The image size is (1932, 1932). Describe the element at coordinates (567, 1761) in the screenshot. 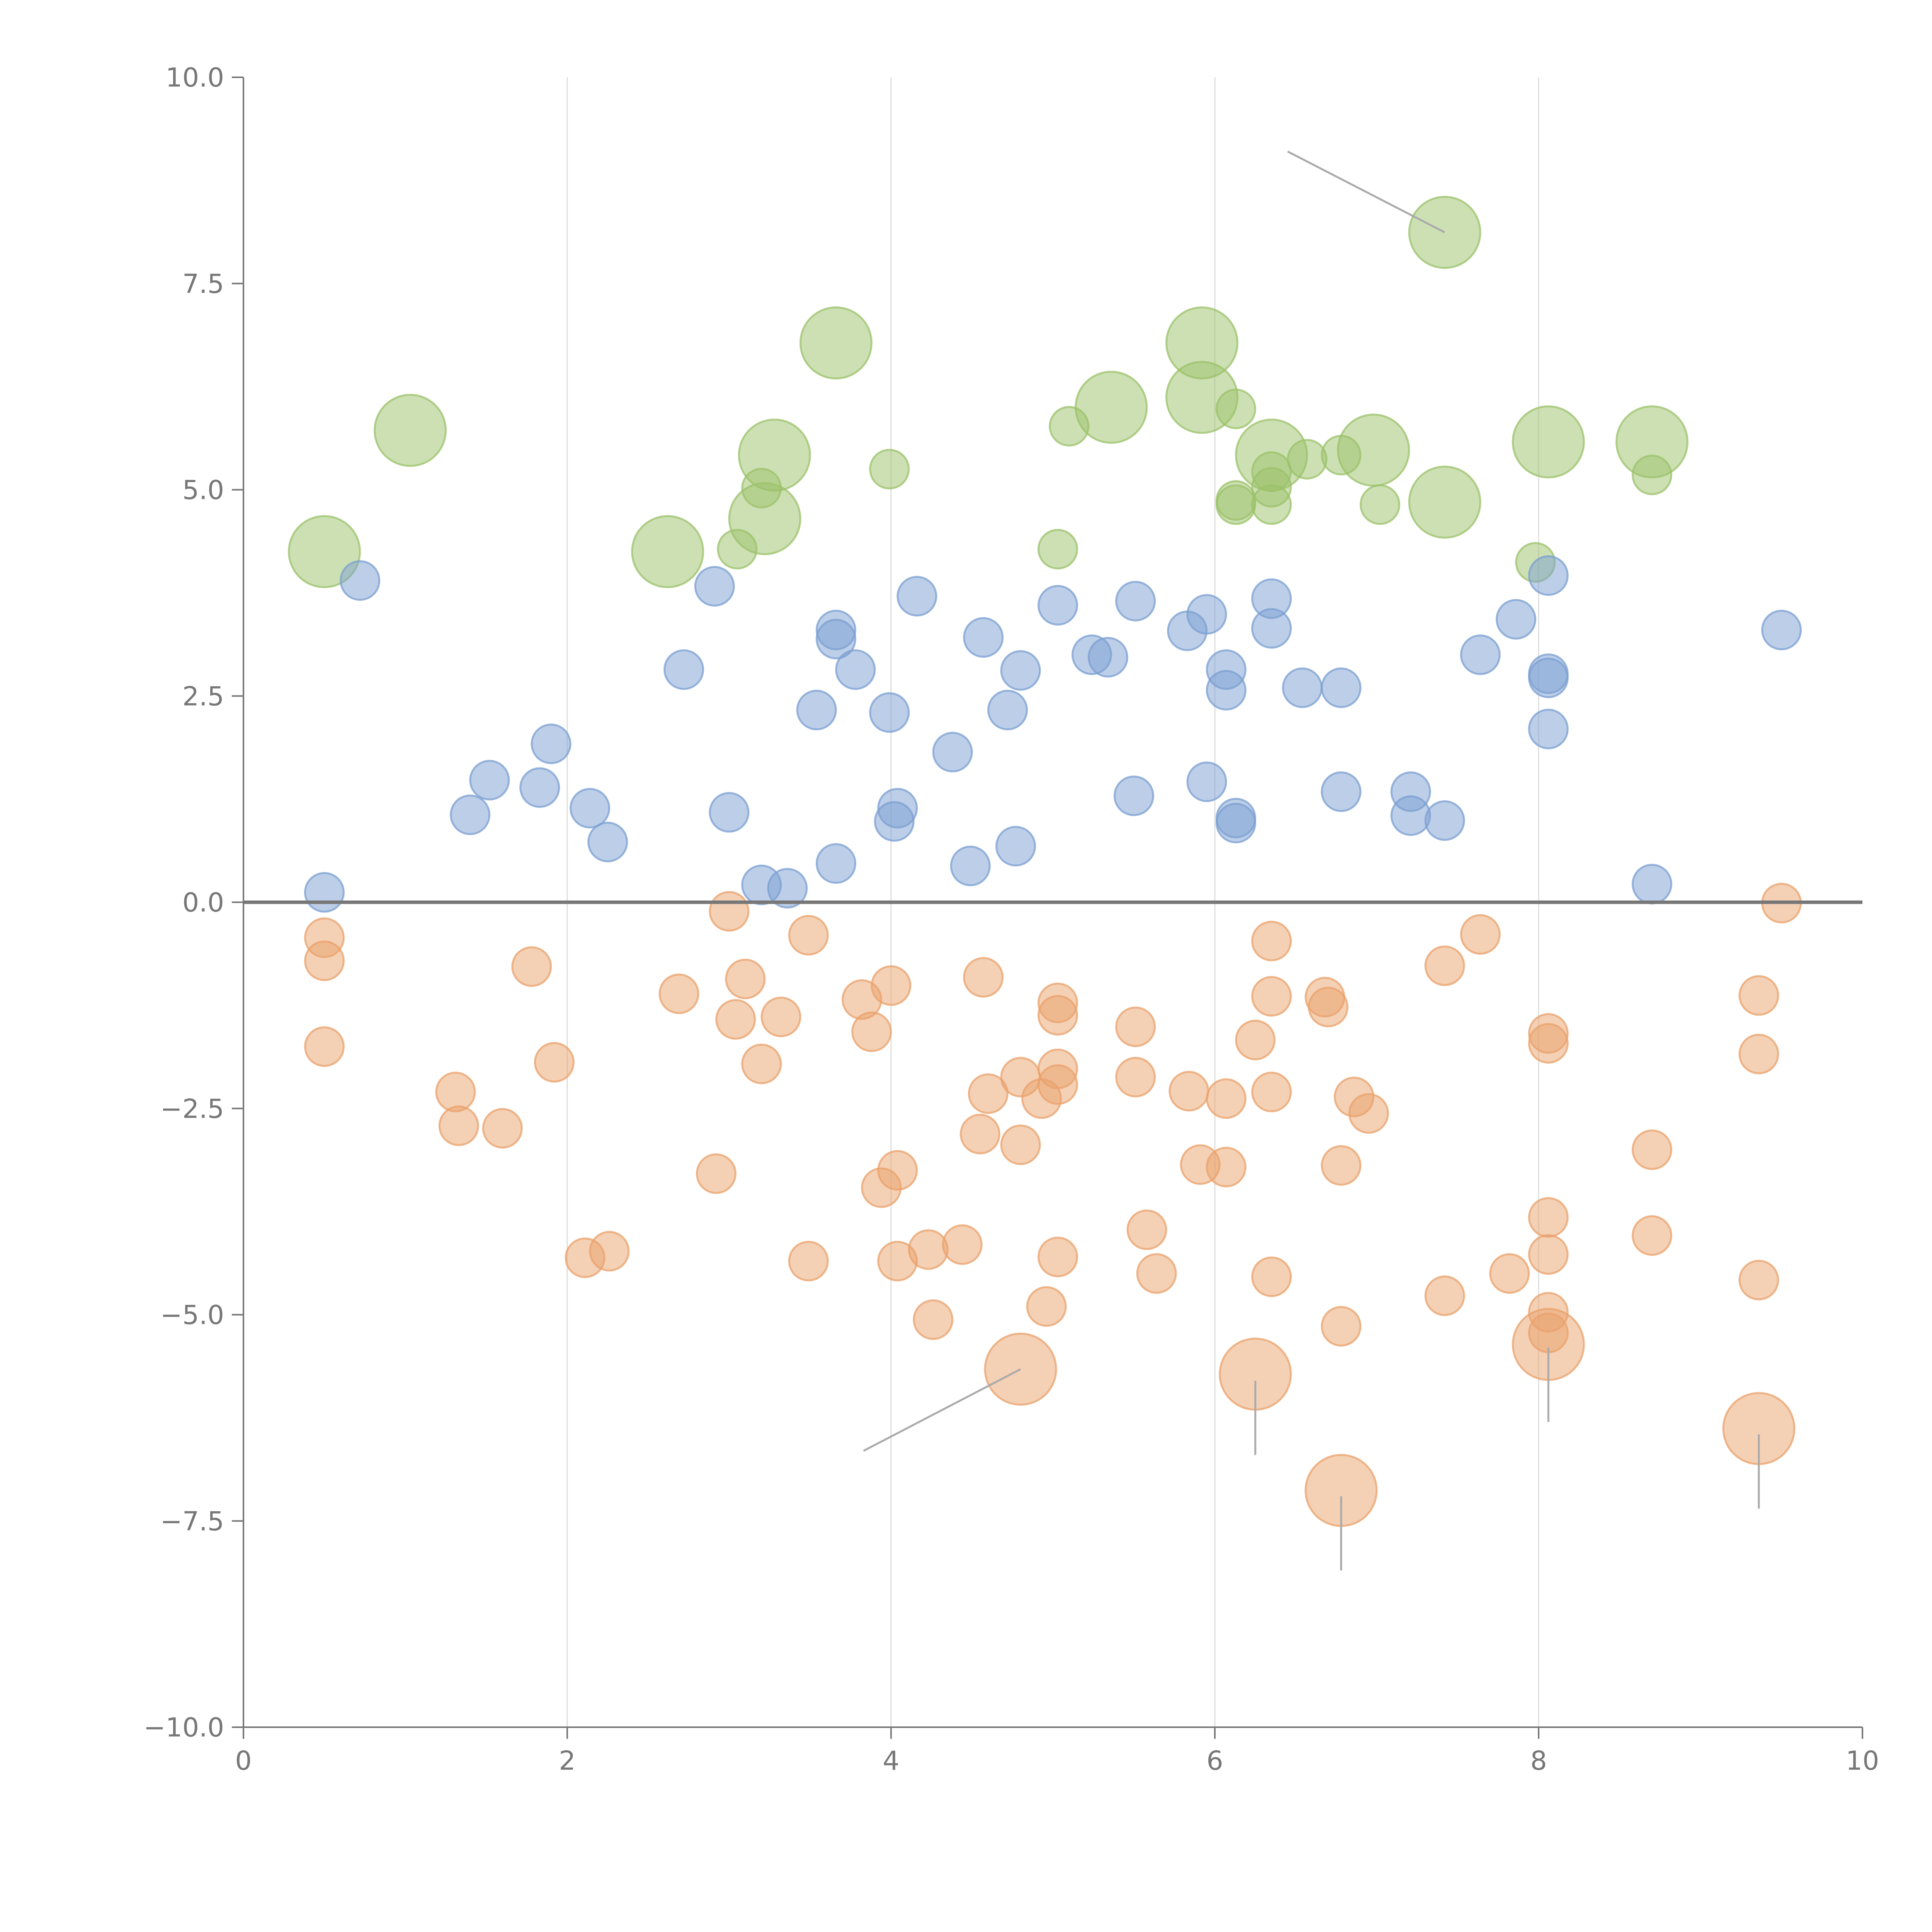

I see `x-tick-label: 2` at that location.